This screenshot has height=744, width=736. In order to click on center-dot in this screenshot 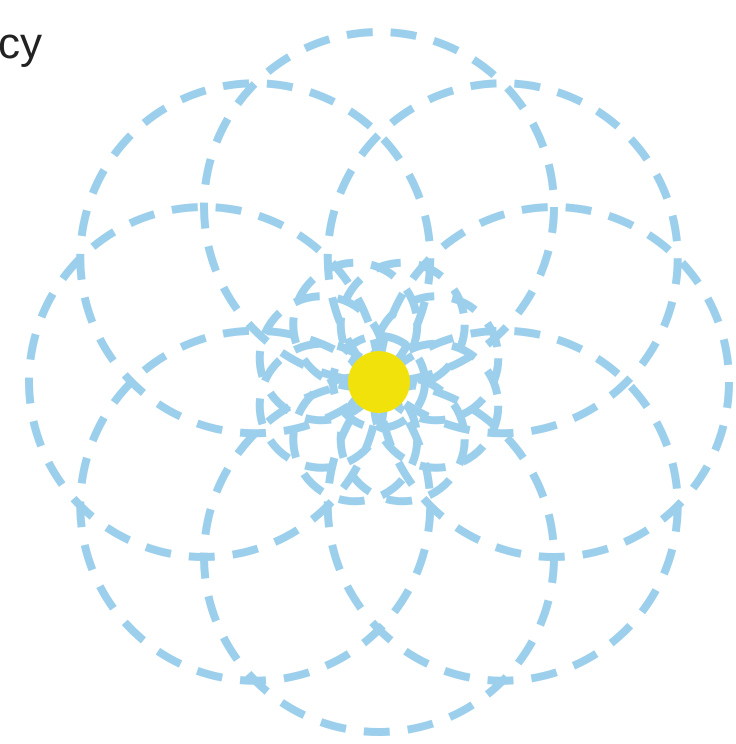, I will do `click(379, 382)`.